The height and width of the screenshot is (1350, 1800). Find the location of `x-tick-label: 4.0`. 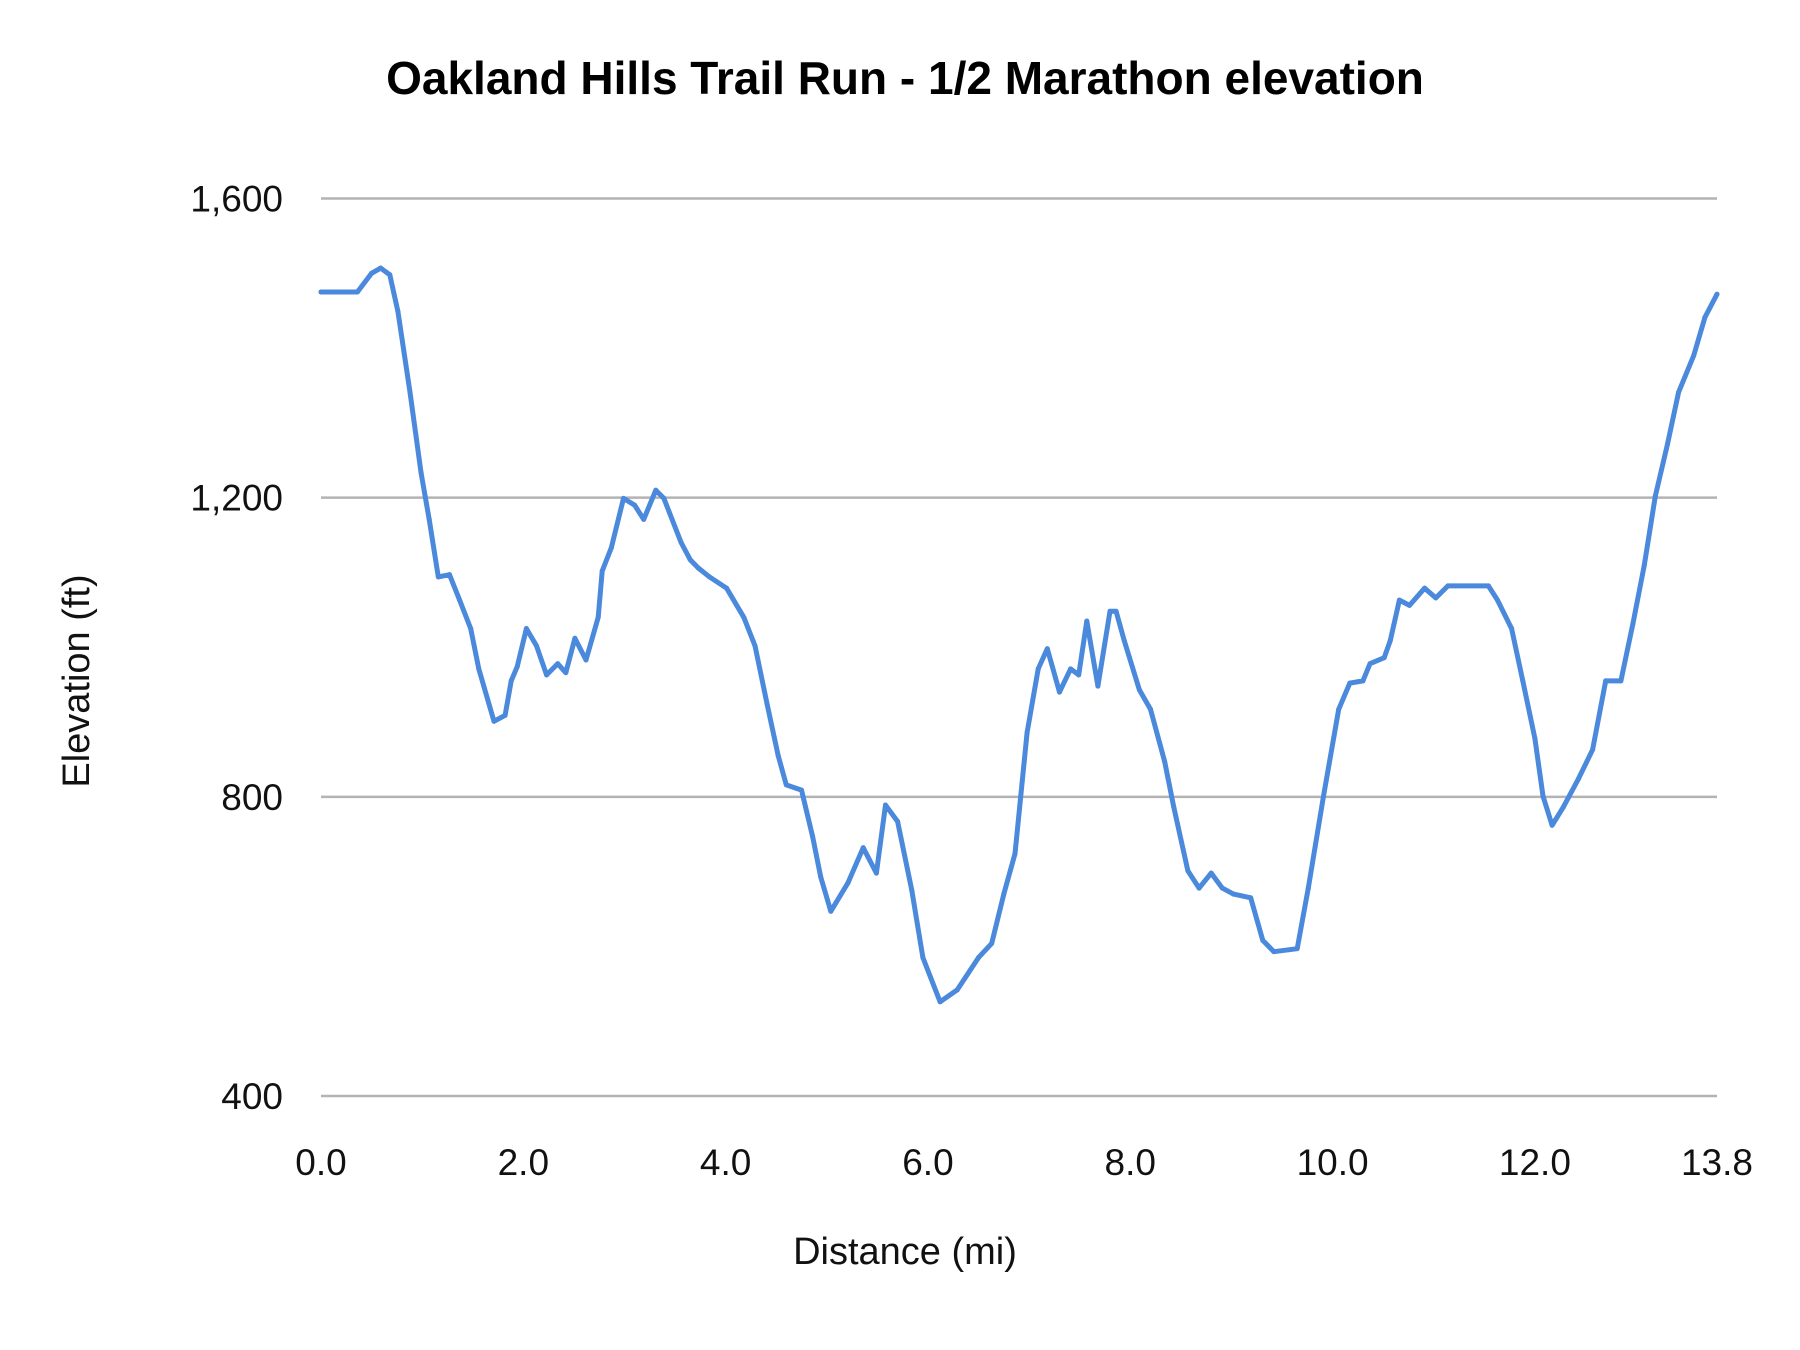

x-tick-label: 4.0 is located at coordinates (725, 1162).